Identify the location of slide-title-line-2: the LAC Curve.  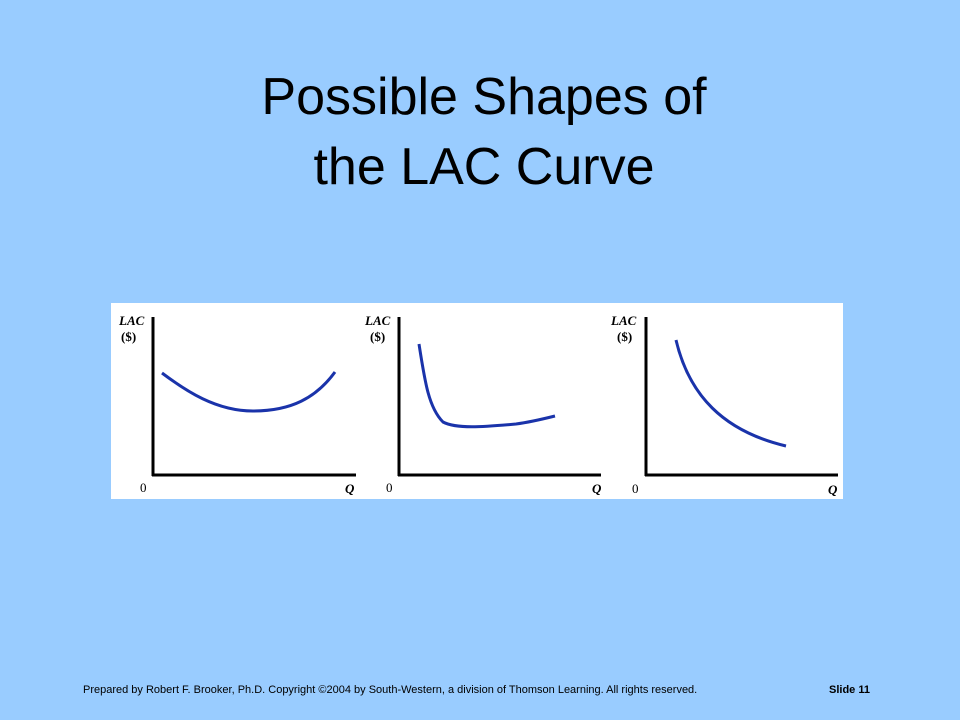
(484, 167).